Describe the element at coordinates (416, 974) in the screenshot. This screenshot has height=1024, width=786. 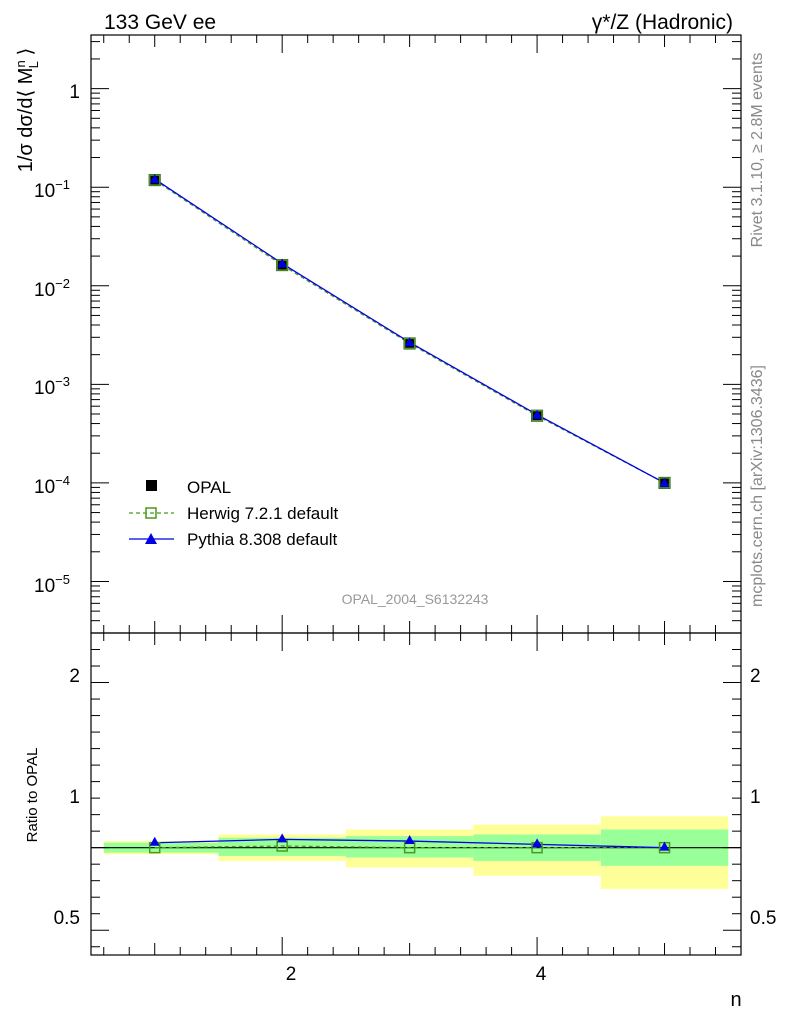
I see `ratio-x-tick-labels: 2 4` at that location.